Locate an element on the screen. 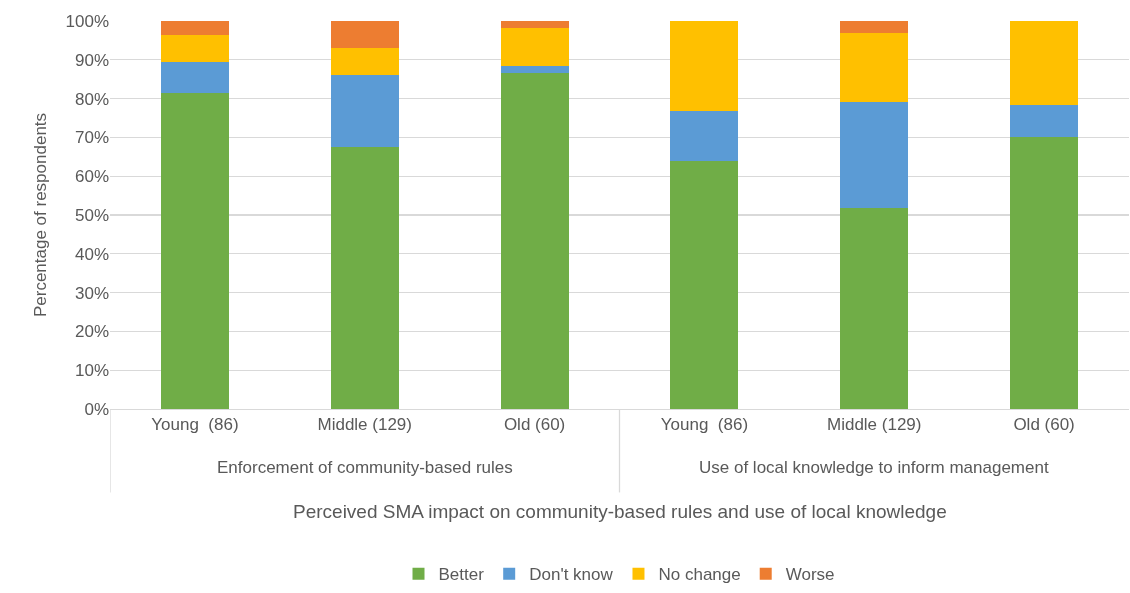 The width and height of the screenshot is (1130, 593). legend-label: Better is located at coordinates (461, 575).